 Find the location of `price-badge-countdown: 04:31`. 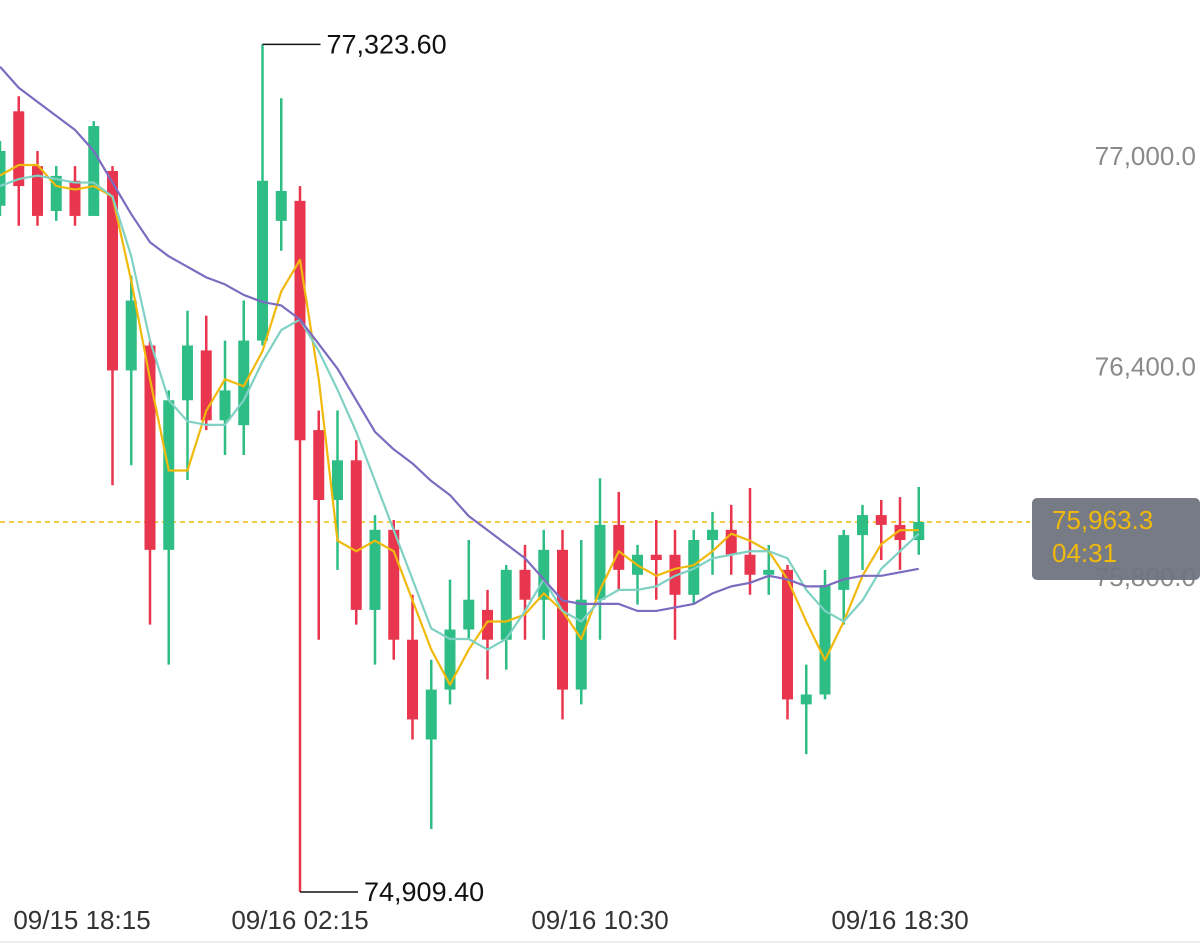

price-badge-countdown: 04:31 is located at coordinates (1084, 553).